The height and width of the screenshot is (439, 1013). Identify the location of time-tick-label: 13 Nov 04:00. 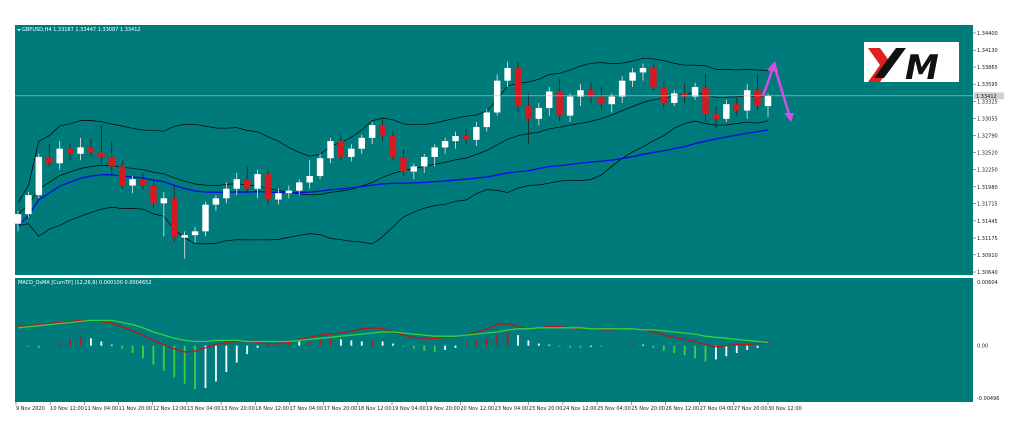
(204, 409).